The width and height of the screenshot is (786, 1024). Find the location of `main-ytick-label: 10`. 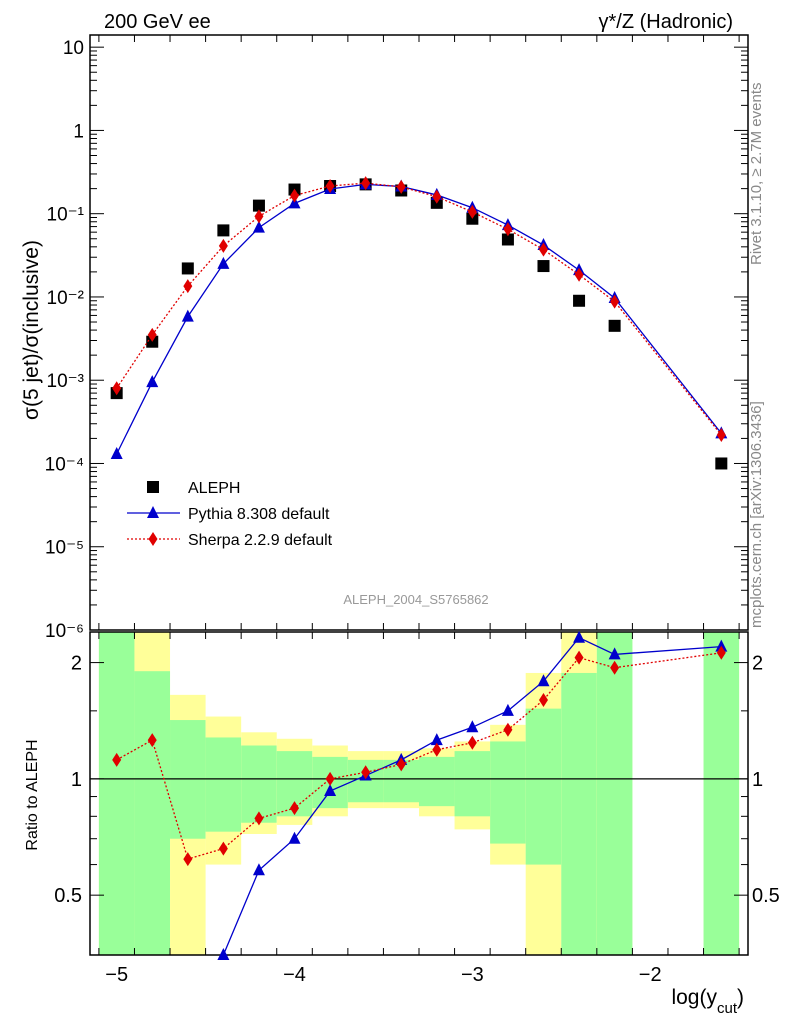

main-ytick-label: 10 is located at coordinates (73, 48).